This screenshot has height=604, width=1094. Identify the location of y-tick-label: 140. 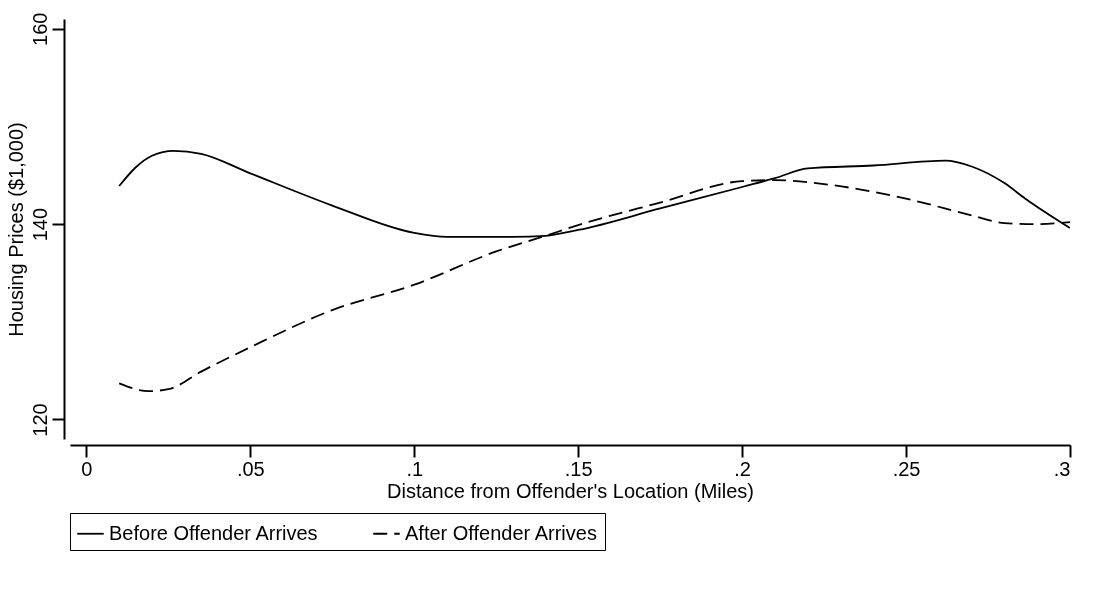
(39, 224).